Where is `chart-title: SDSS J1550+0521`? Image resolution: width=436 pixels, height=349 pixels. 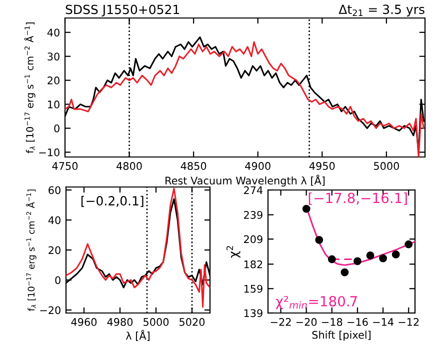
chart-title: SDSS J1550+0521 is located at coordinates (123, 10).